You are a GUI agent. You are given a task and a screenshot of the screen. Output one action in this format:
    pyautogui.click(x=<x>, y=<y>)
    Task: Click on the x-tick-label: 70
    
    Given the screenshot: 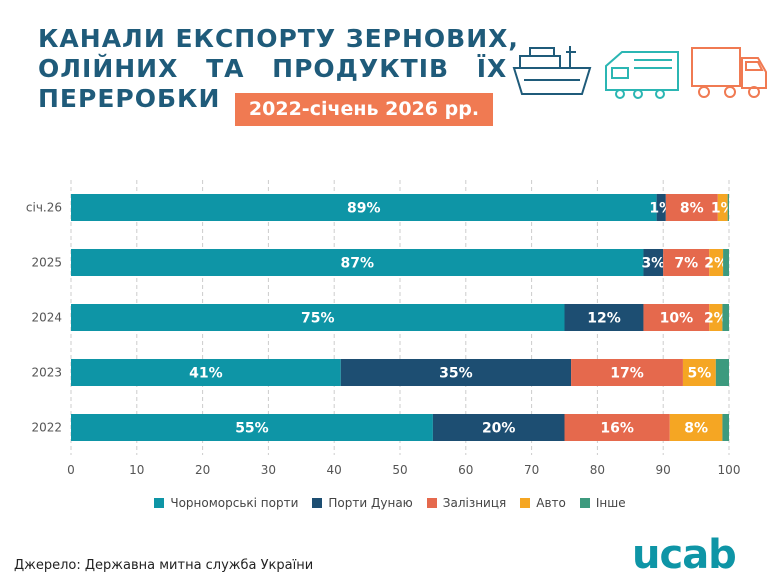 What is the action you would take?
    pyautogui.click(x=531, y=470)
    